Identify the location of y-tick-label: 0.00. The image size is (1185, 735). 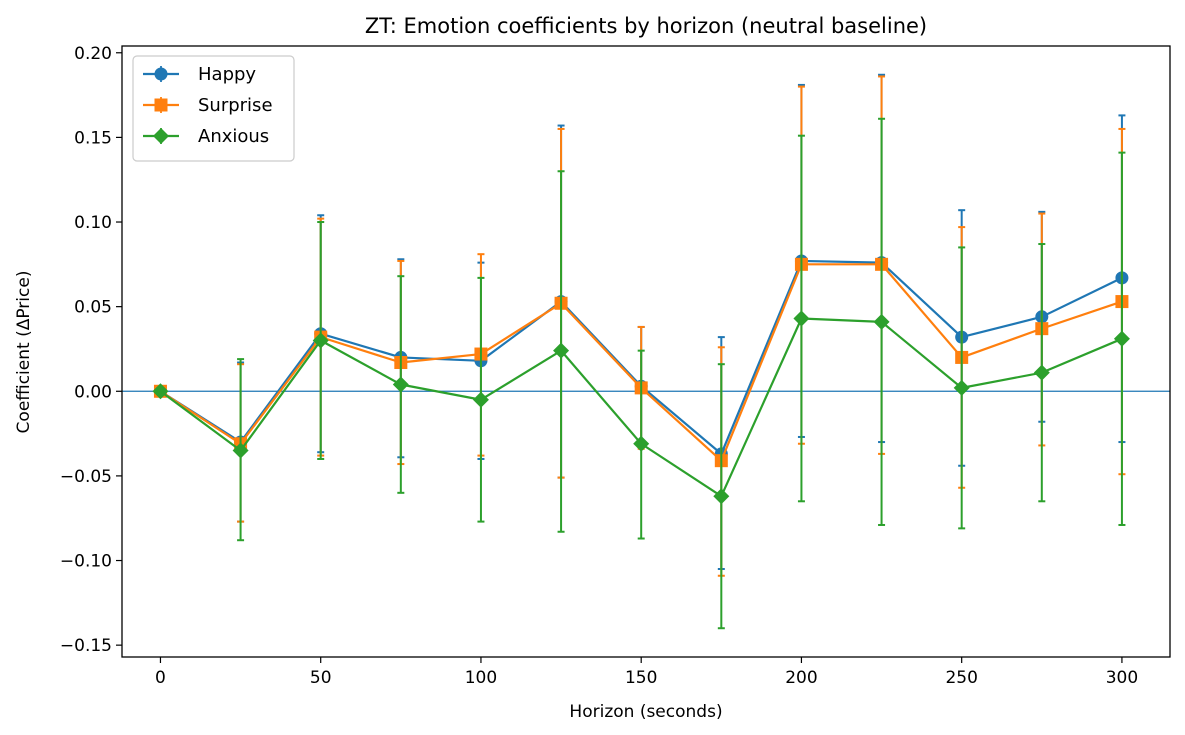
(93, 392).